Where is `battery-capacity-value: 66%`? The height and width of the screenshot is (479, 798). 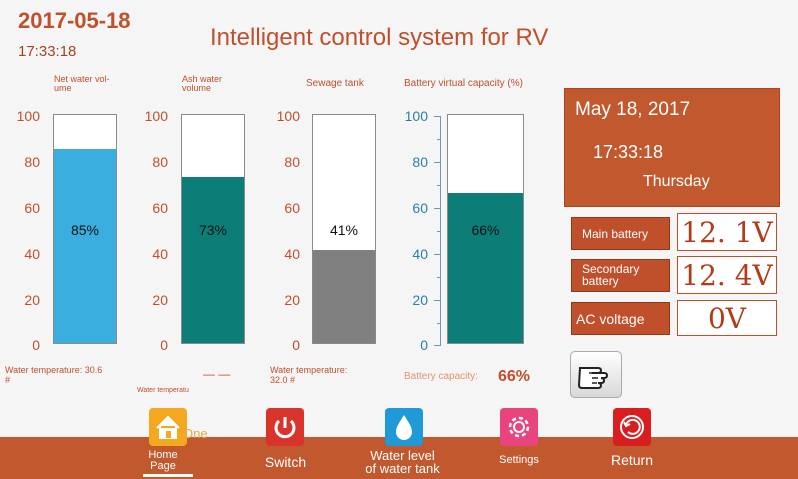
battery-capacity-value: 66% is located at coordinates (514, 376).